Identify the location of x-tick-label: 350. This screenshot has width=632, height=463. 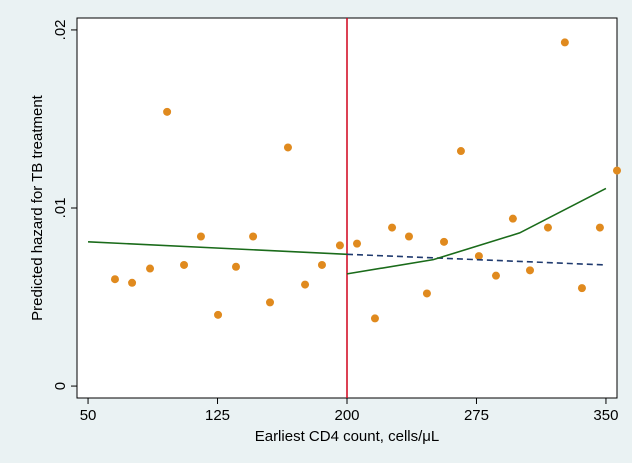
(605, 415).